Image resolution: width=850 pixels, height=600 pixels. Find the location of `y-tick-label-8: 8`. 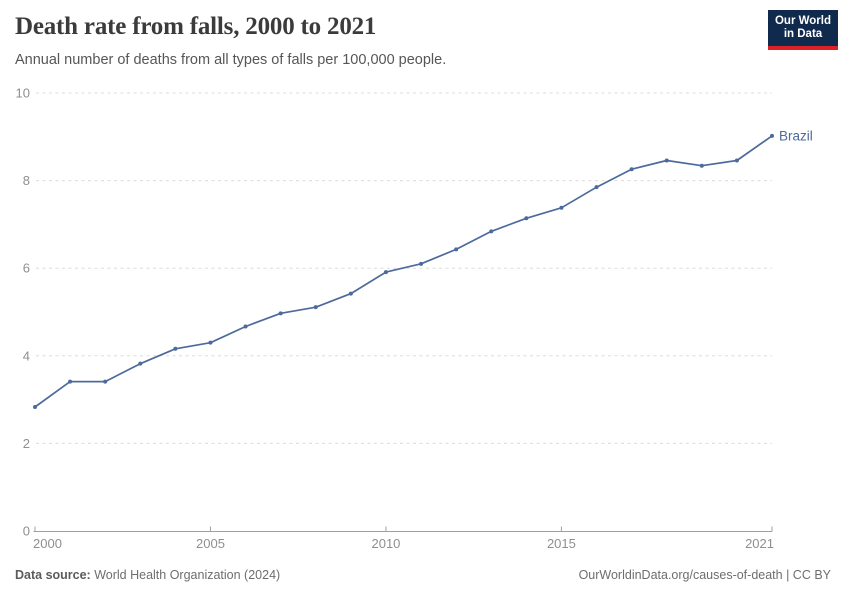

y-tick-label-8: 8 is located at coordinates (26, 180).